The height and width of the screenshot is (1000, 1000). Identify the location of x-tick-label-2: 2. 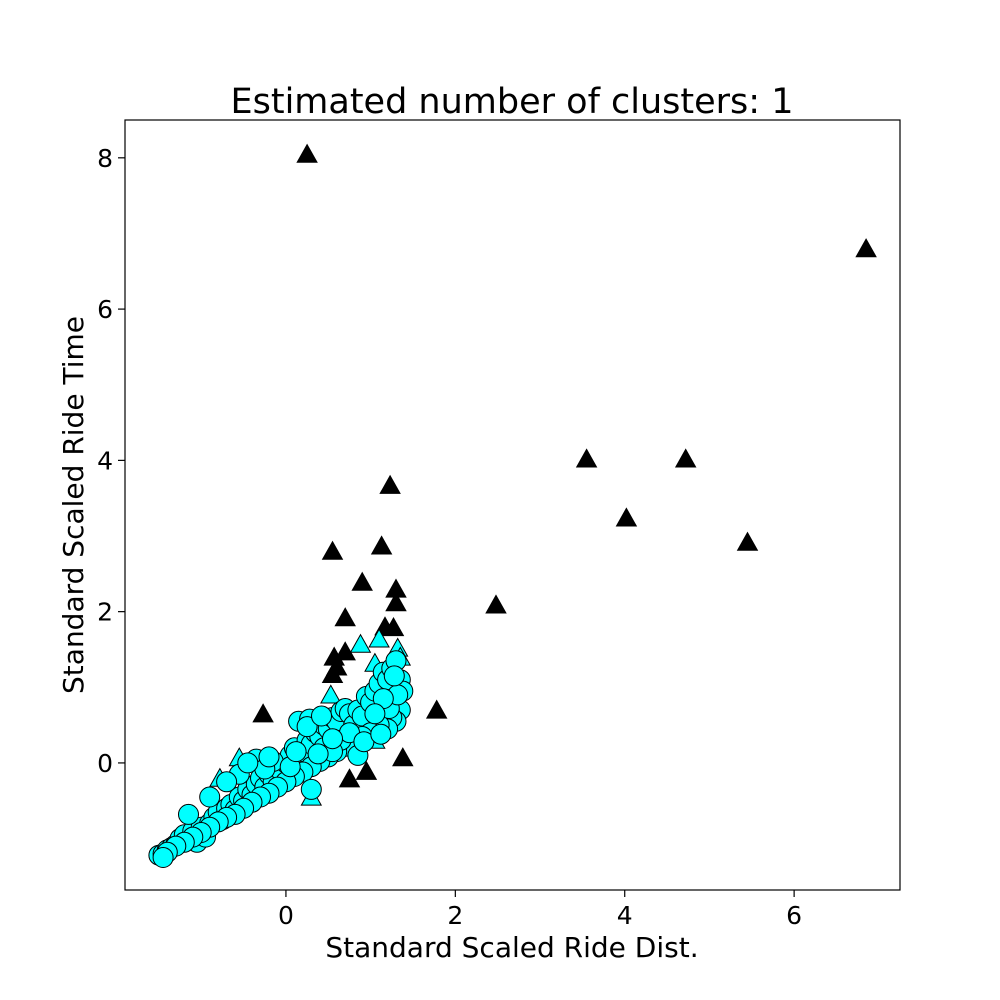
(455, 915).